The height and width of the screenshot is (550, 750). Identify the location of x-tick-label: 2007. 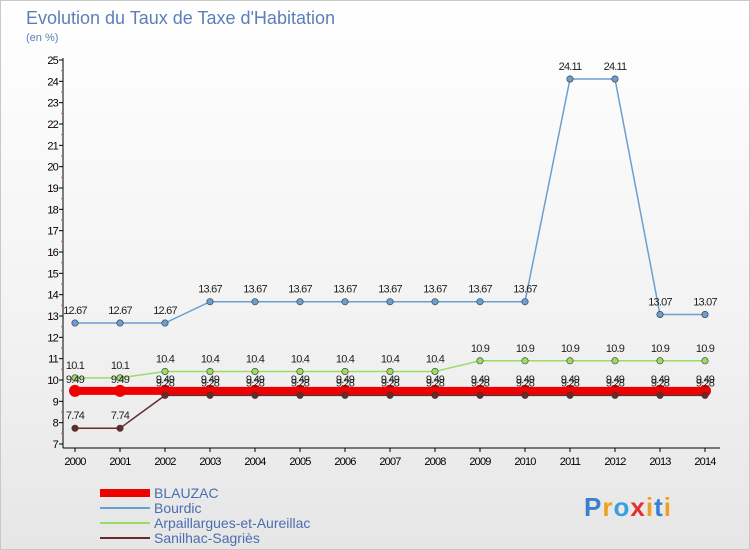
(390, 462).